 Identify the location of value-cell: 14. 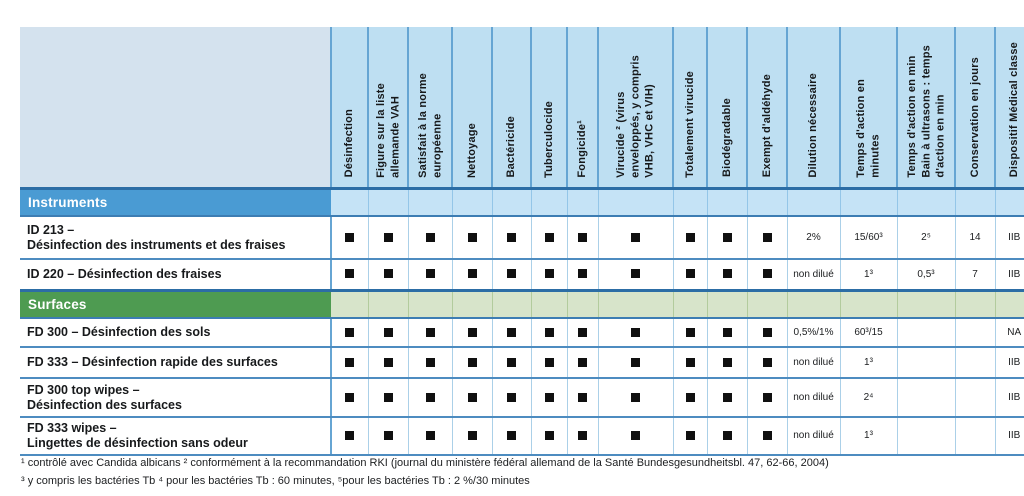
(975, 238).